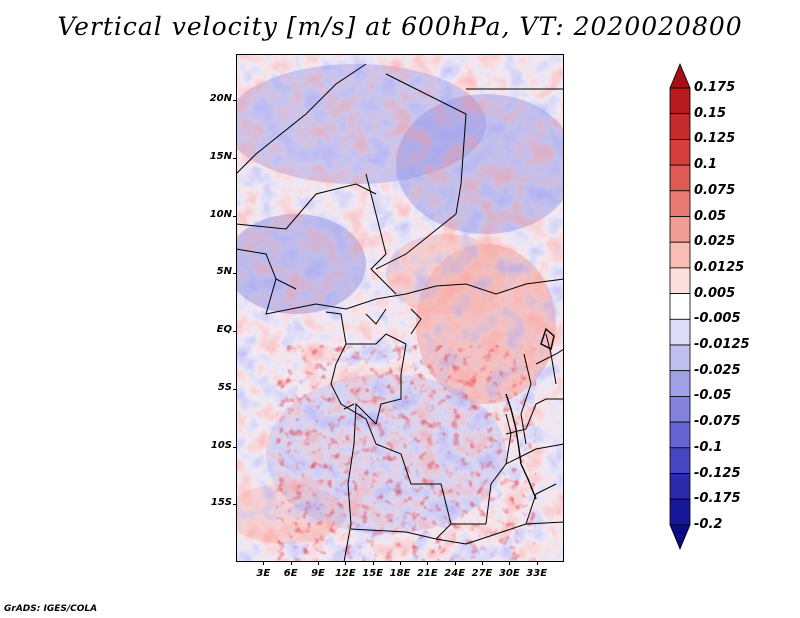 The width and height of the screenshot is (800, 618). What do you see at coordinates (263, 573) in the screenshot?
I see `lon-tick-label: 3E` at bounding box center [263, 573].